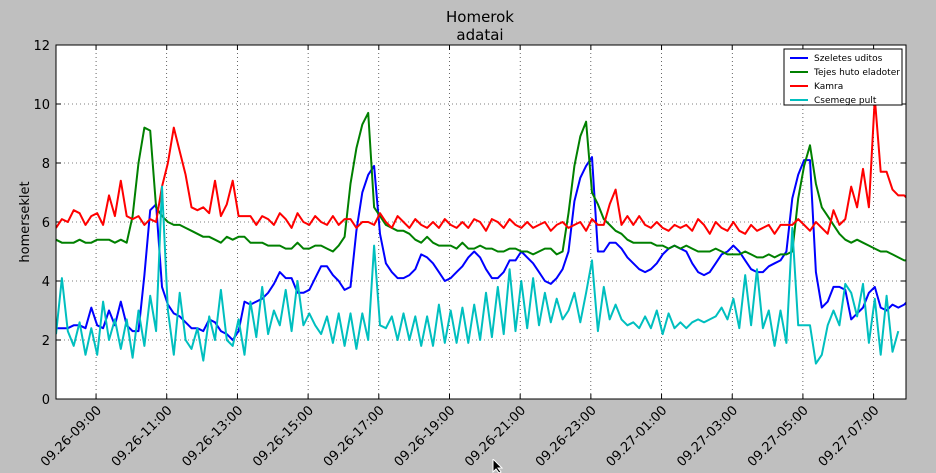 The height and width of the screenshot is (473, 936). I want to click on y-axis-label: homerseklet, so click(25, 221).